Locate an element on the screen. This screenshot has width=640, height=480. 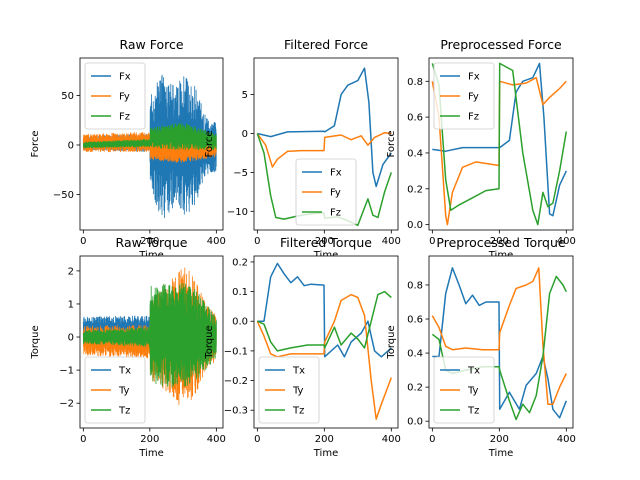
y-tick-label: −0.2 is located at coordinates (236, 381).